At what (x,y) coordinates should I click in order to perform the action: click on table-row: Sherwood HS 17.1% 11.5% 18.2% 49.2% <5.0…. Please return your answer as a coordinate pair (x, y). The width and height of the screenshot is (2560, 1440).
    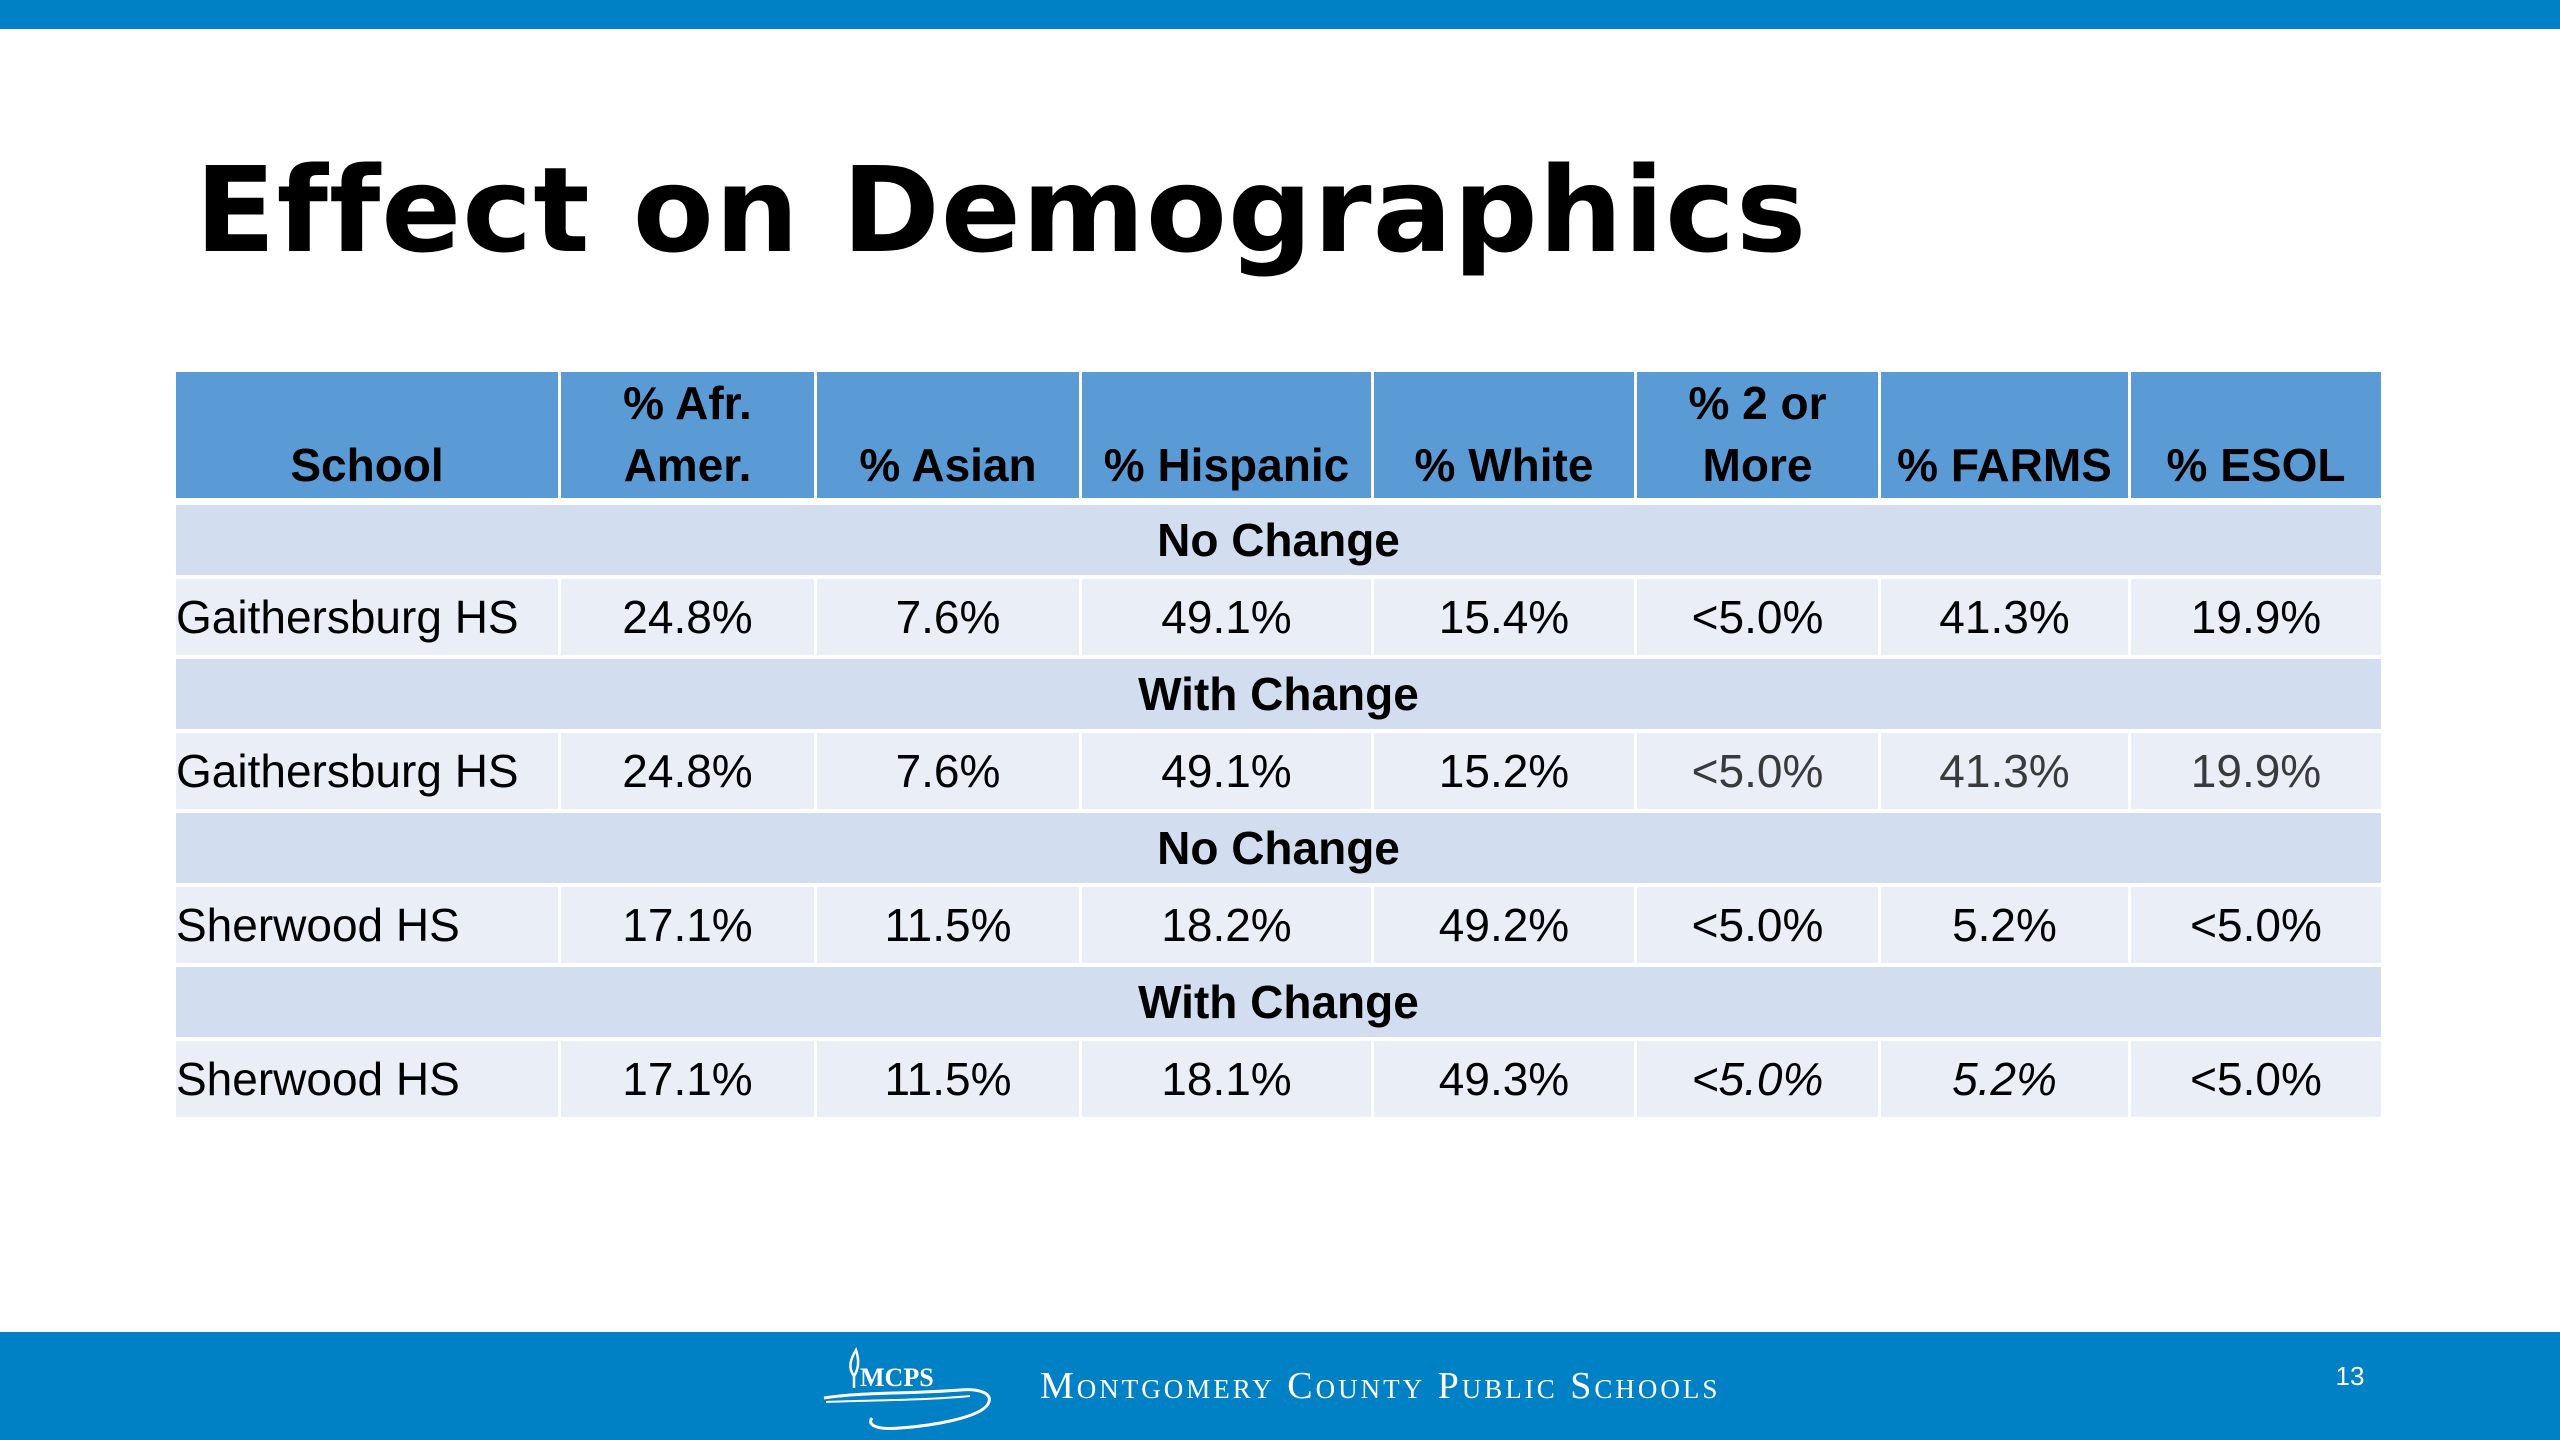
    Looking at the image, I should click on (1278, 927).